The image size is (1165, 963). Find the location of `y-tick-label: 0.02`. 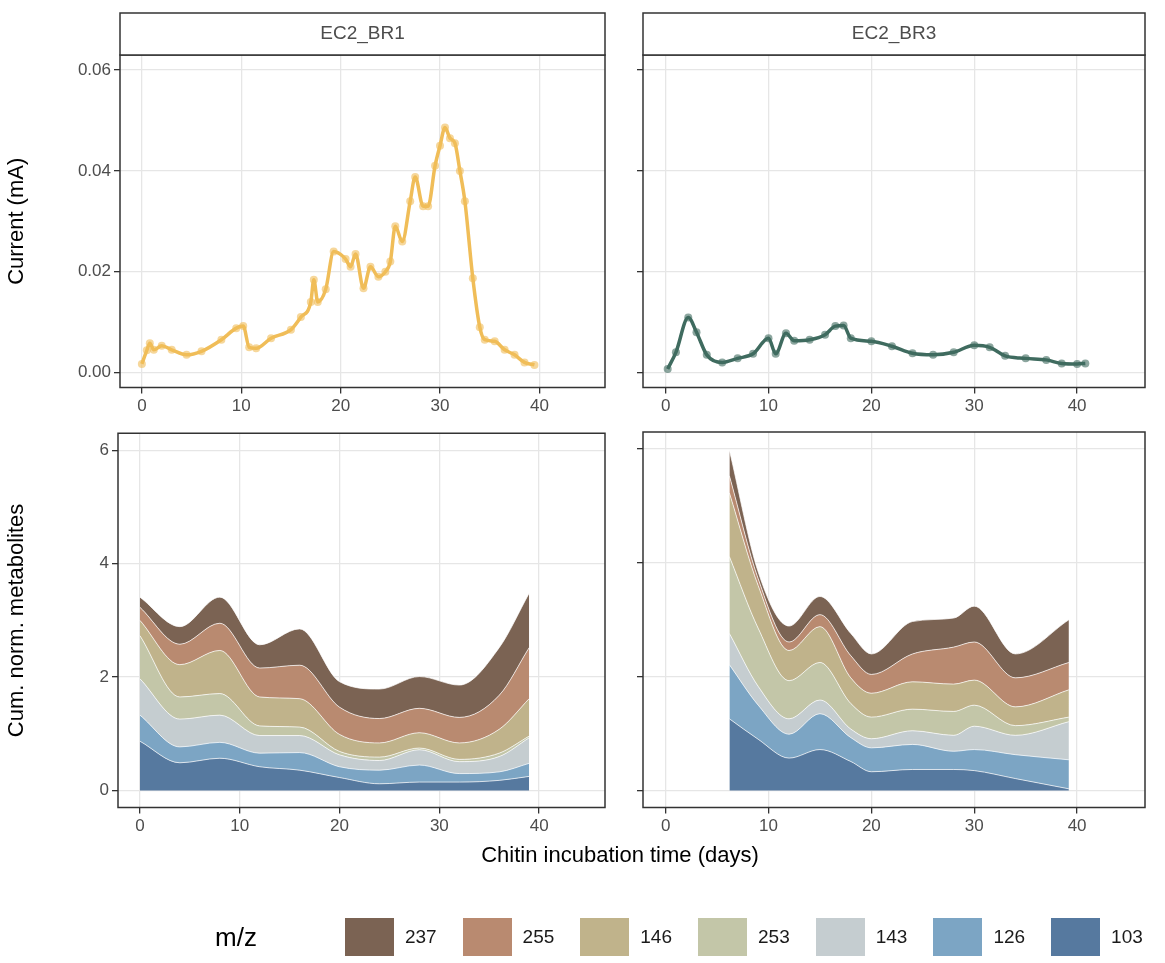

y-tick-label: 0.02 is located at coordinates (94, 271).